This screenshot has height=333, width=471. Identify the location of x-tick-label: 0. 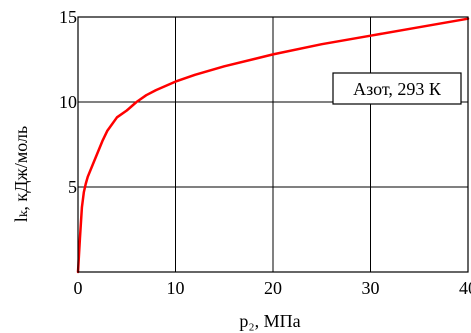
(78, 288).